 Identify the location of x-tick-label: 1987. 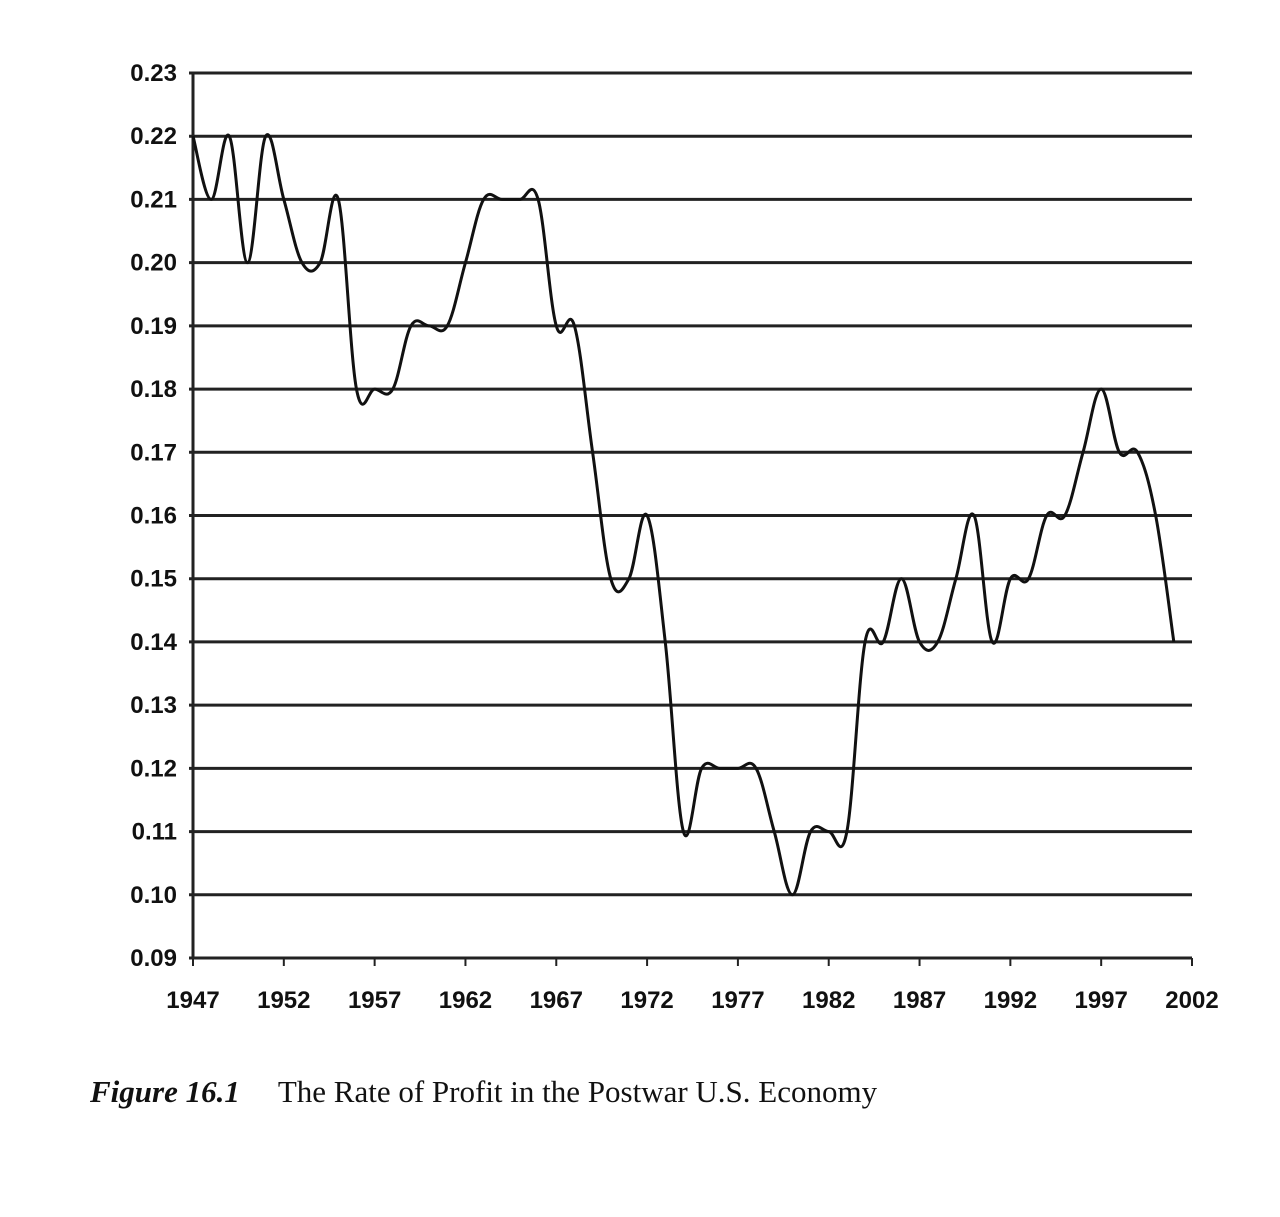
(919, 1000).